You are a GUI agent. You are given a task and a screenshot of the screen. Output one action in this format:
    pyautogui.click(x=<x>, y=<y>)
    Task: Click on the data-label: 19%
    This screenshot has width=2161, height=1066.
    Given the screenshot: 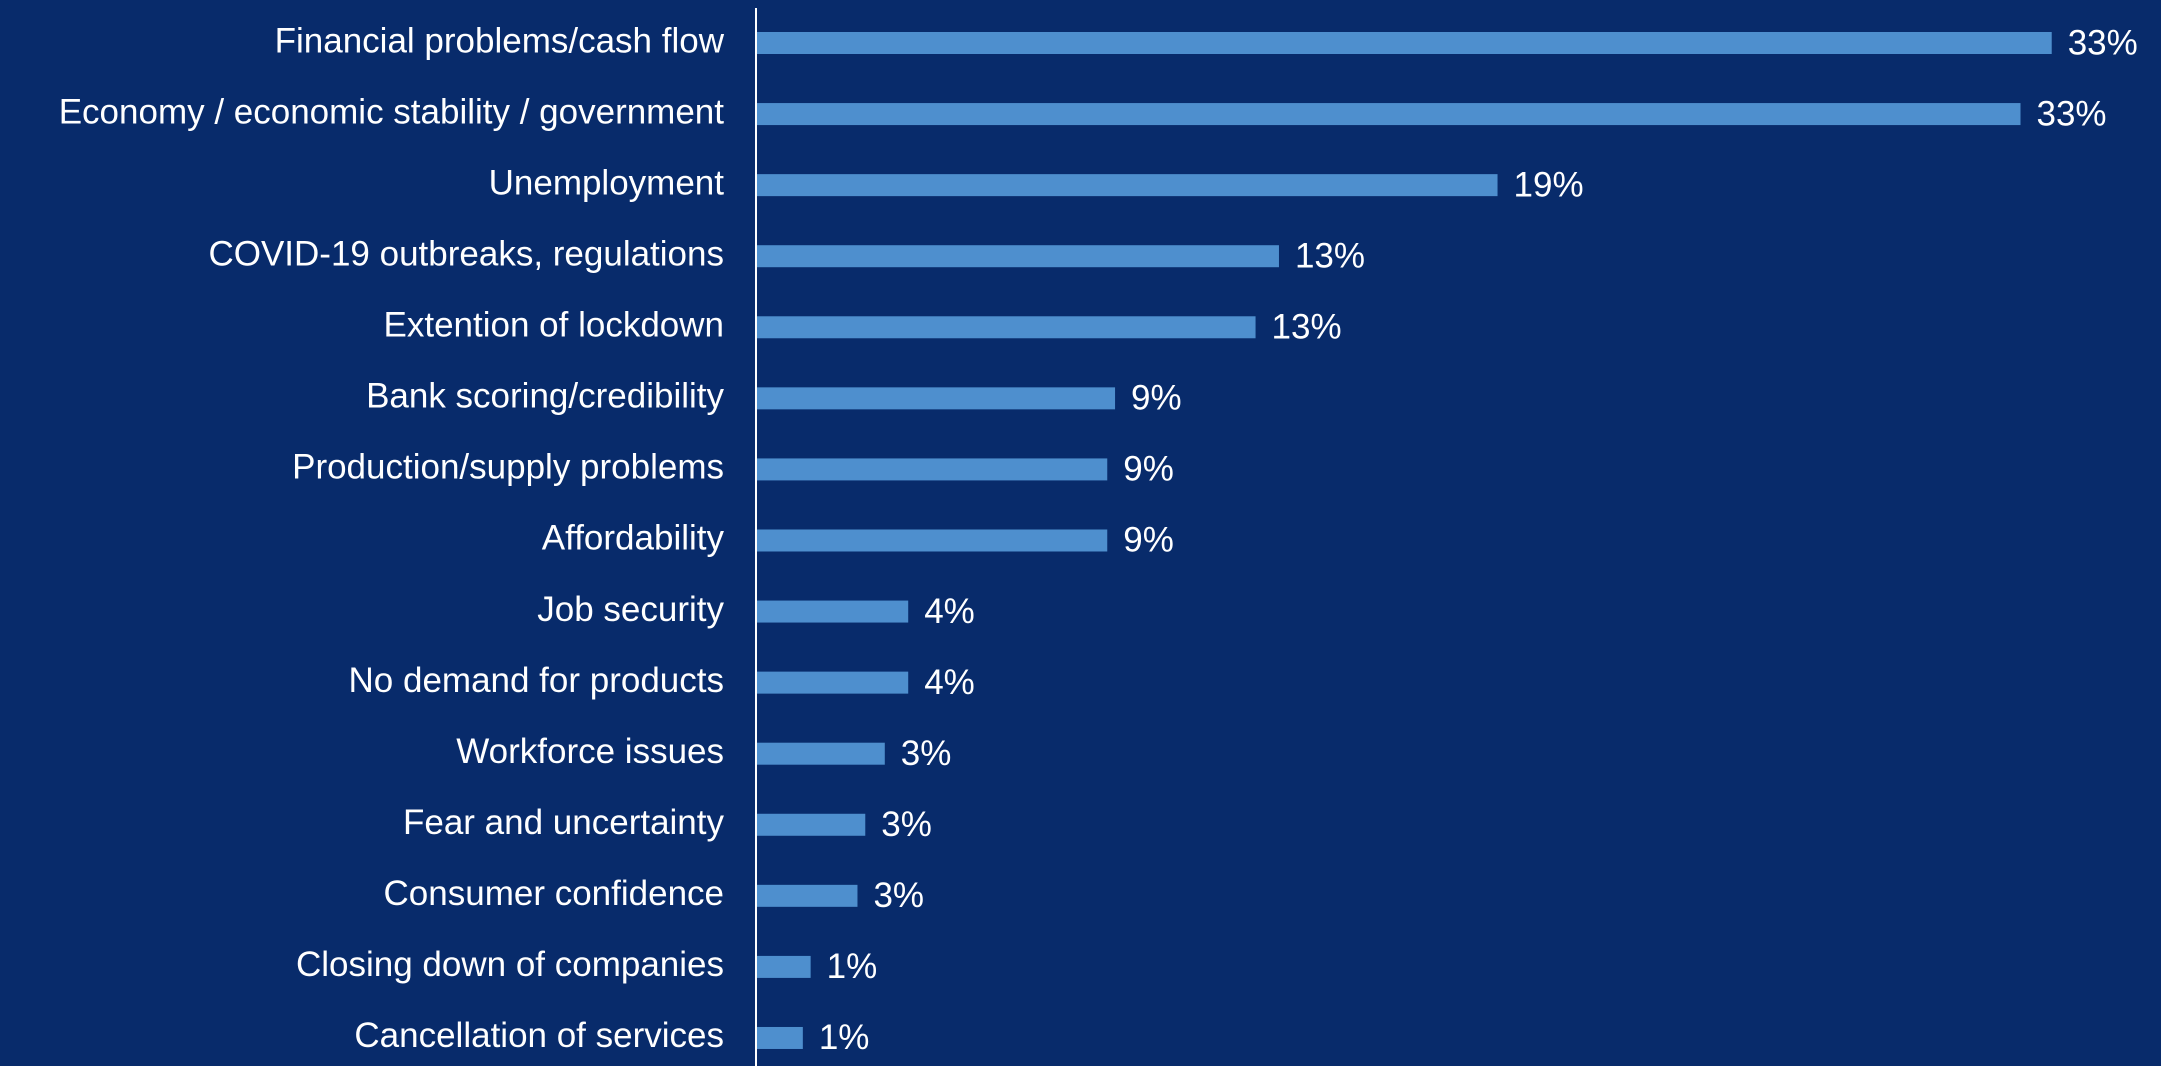 What is the action you would take?
    pyautogui.click(x=1549, y=184)
    